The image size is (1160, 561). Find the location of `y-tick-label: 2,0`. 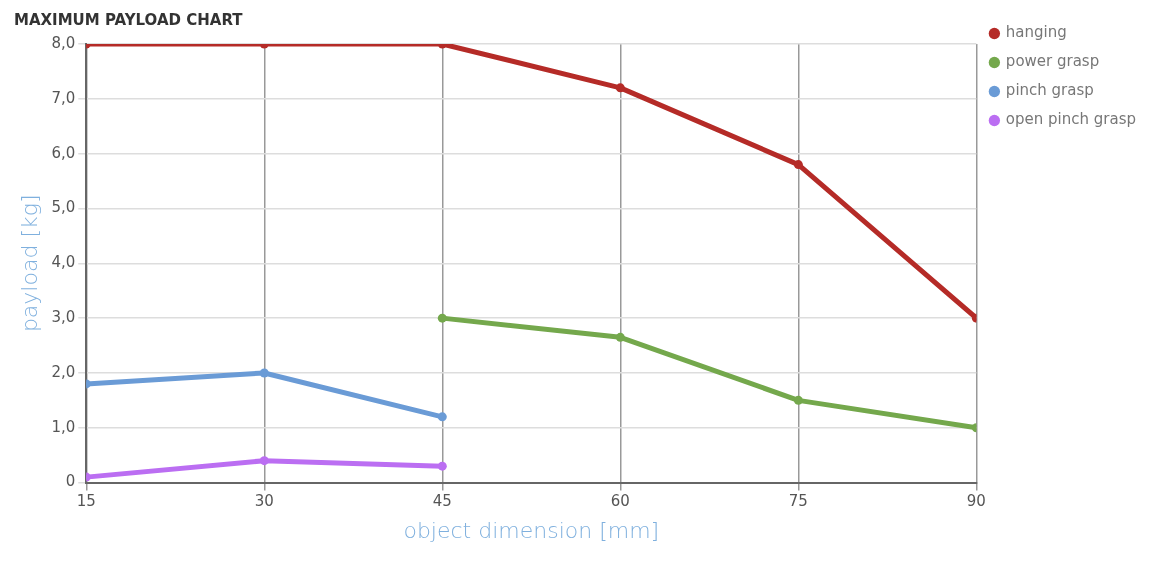

y-tick-label: 2,0 is located at coordinates (63, 371).